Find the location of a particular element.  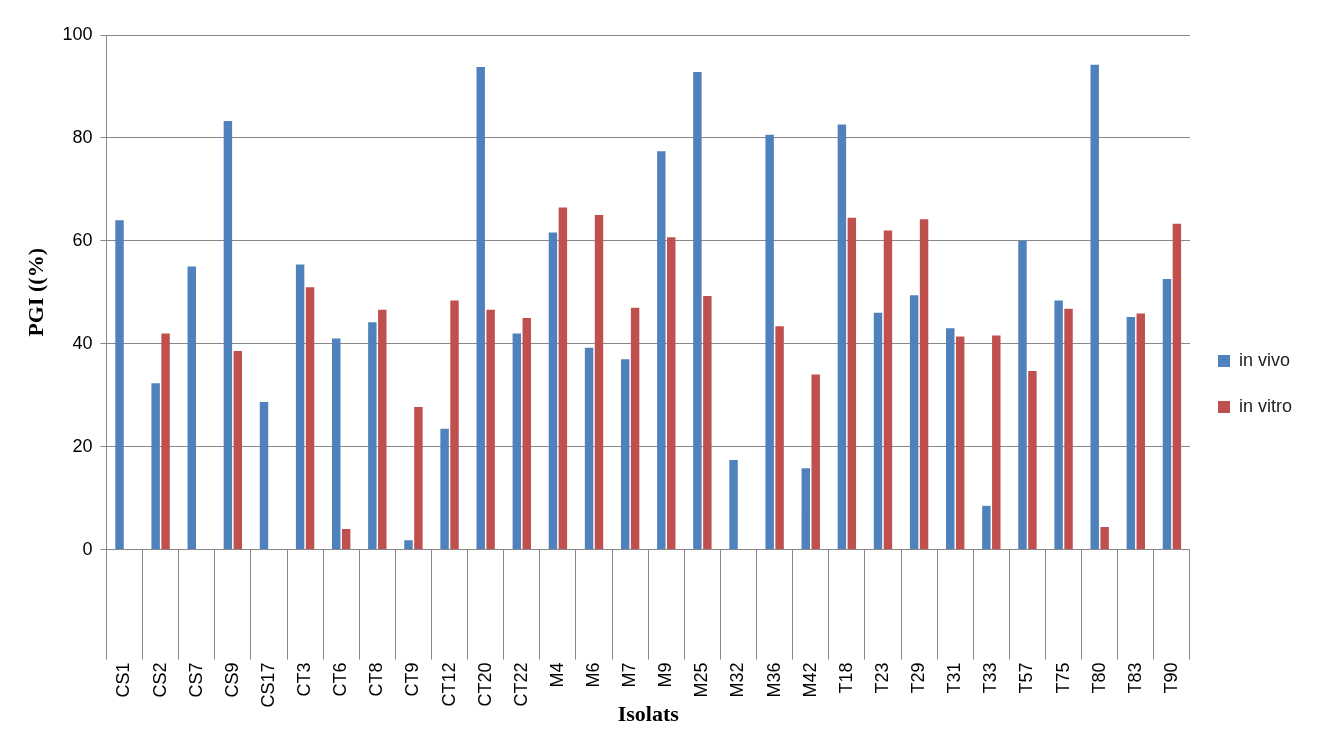

x-tick-label: CS2 is located at coordinates (159, 680).